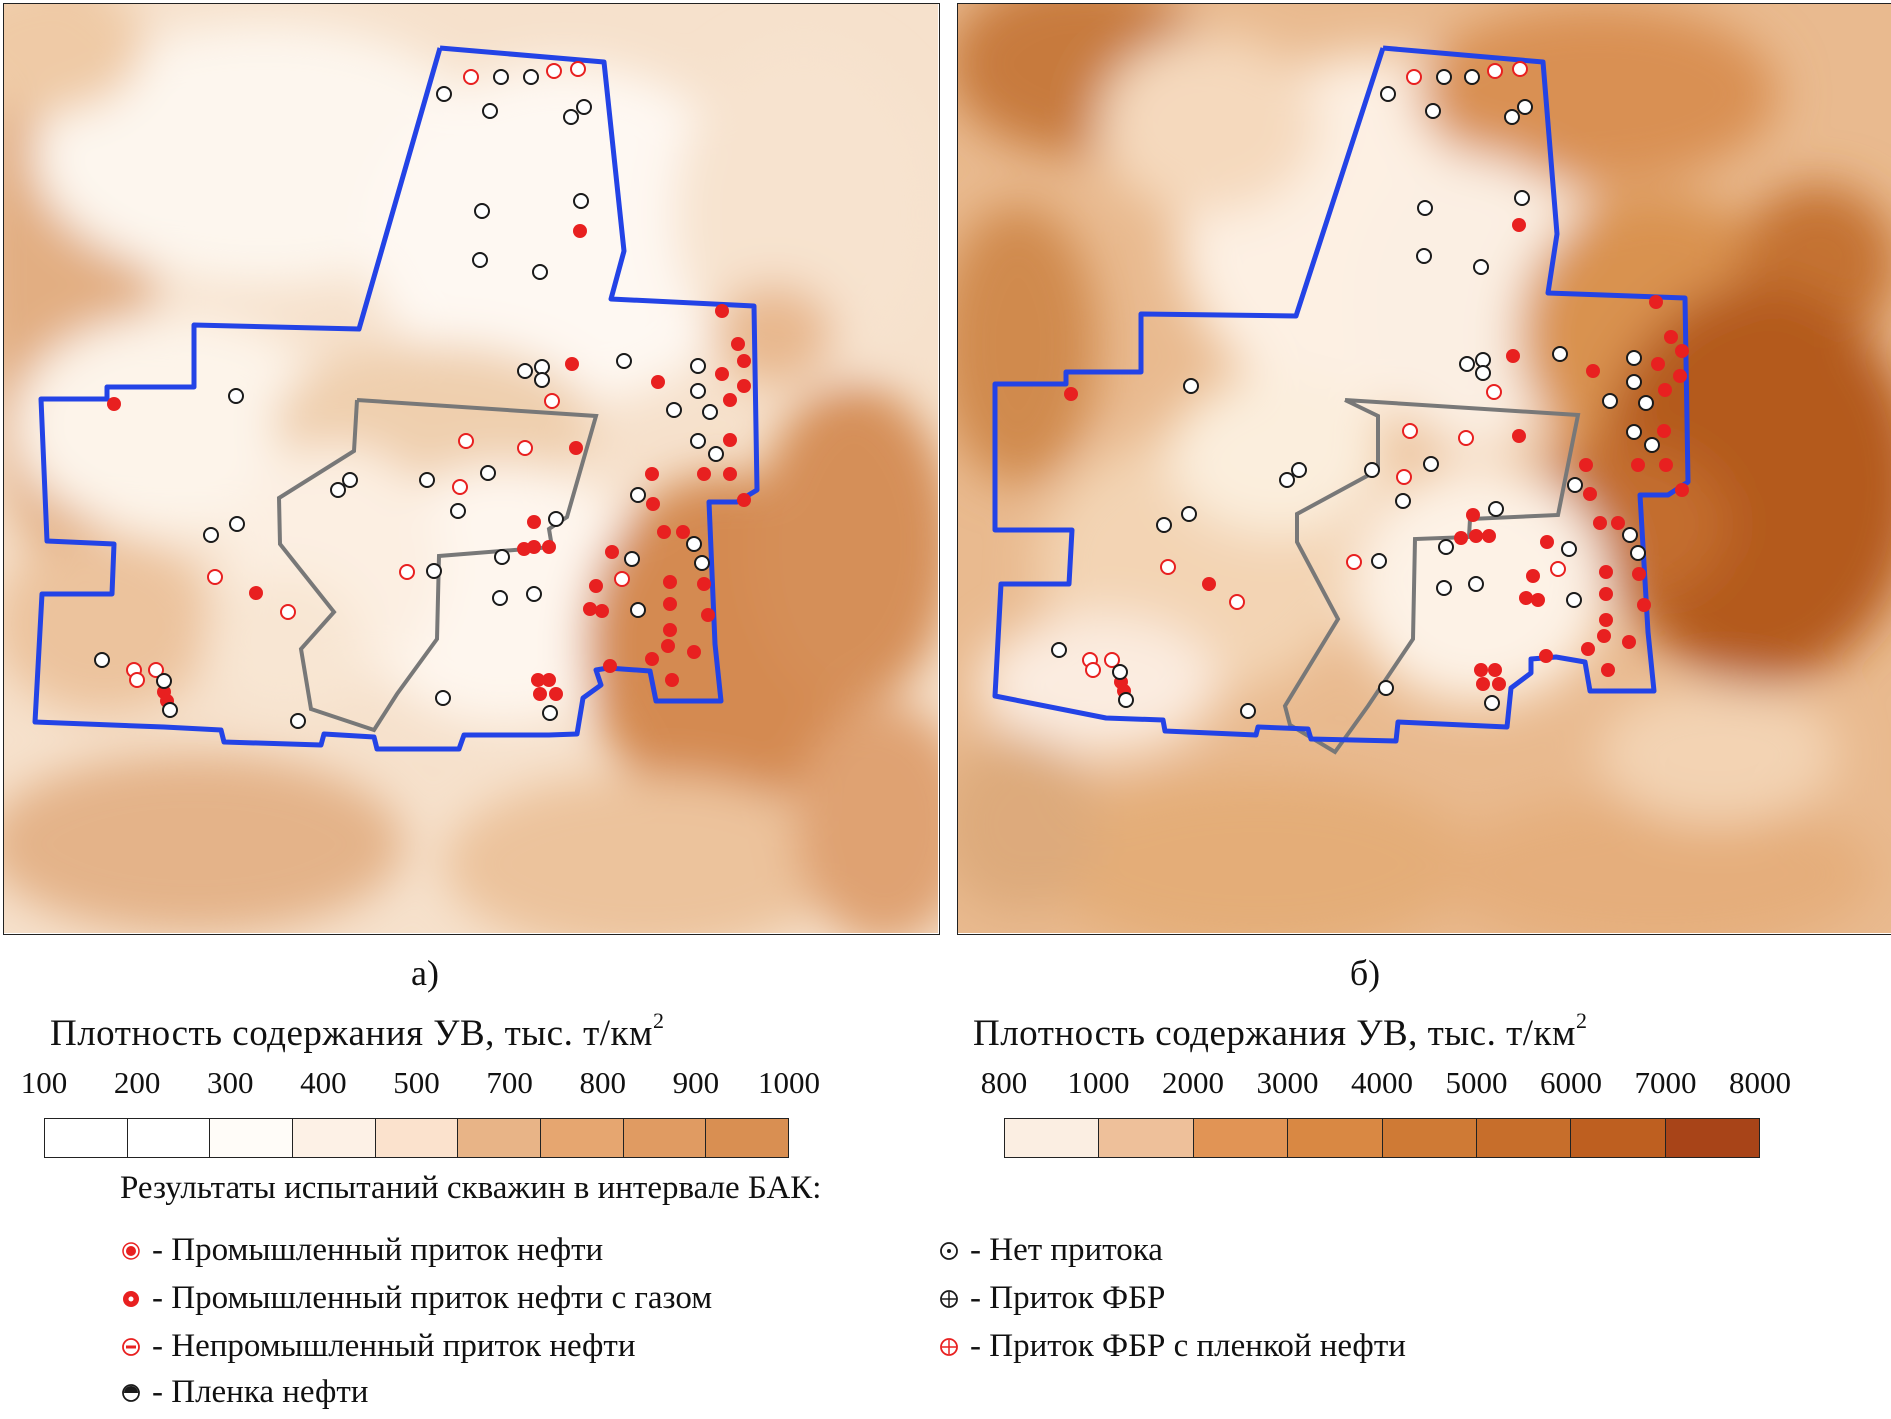 Image resolution: width=1891 pixels, height=1419 pixels. I want to click on legend-title-b-sup: 2, so click(1581, 1020).